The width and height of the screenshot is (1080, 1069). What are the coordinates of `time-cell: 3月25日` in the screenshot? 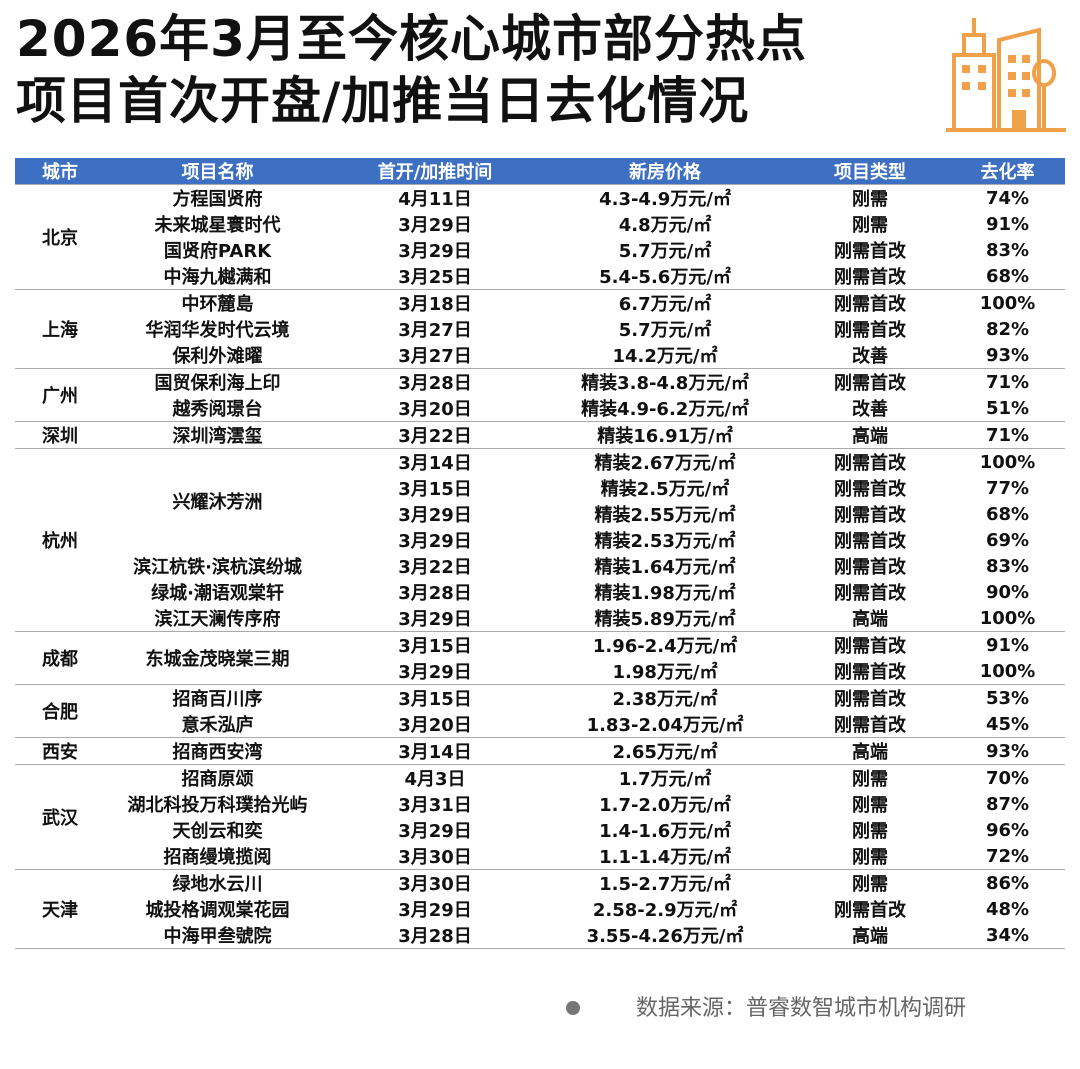 It's located at (435, 277).